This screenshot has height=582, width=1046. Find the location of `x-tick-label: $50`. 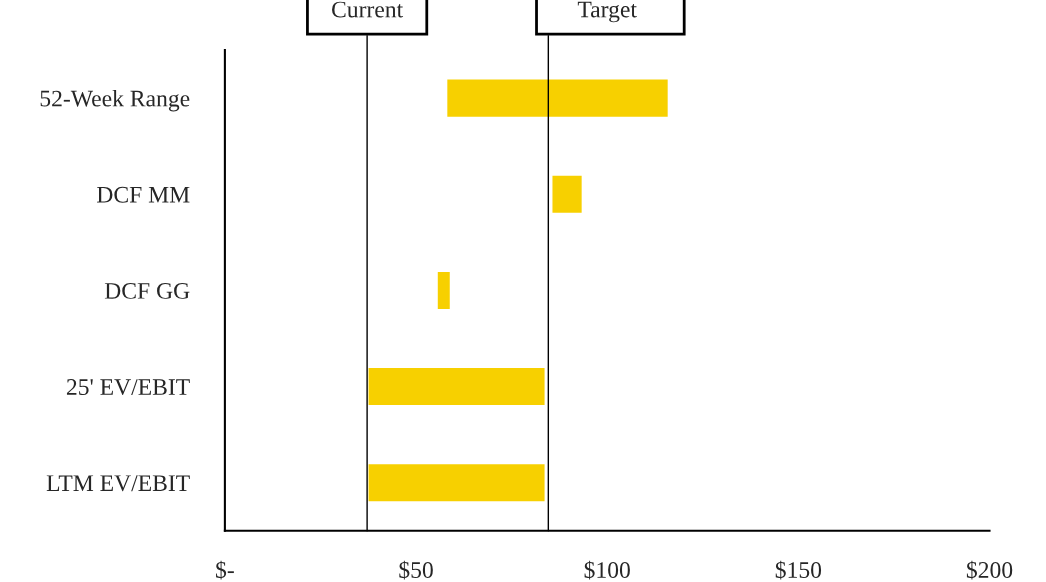

x-tick-label: $50 is located at coordinates (416, 570).